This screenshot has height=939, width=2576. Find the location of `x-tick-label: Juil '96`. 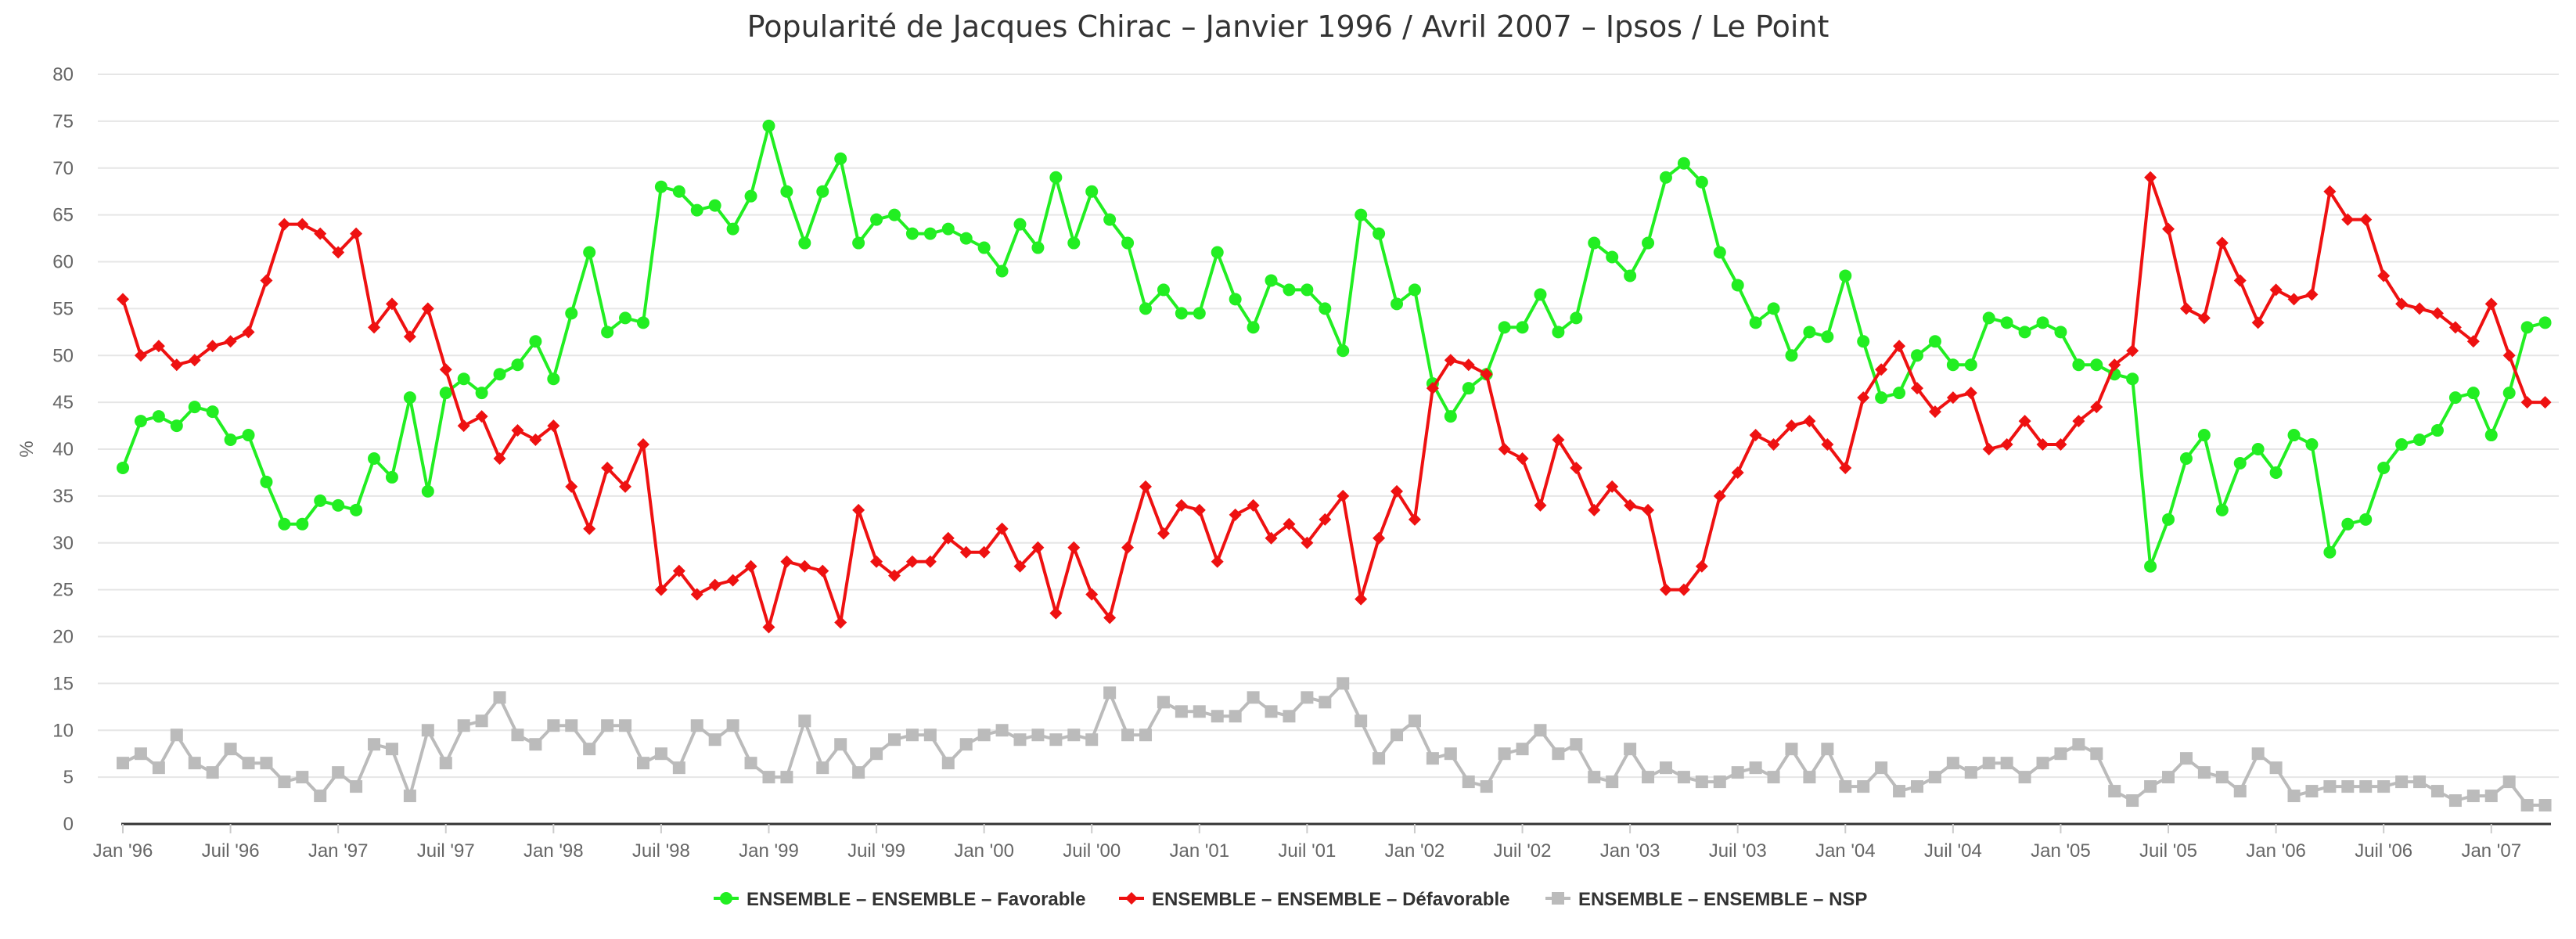

x-tick-label: Juil '96 is located at coordinates (231, 851).